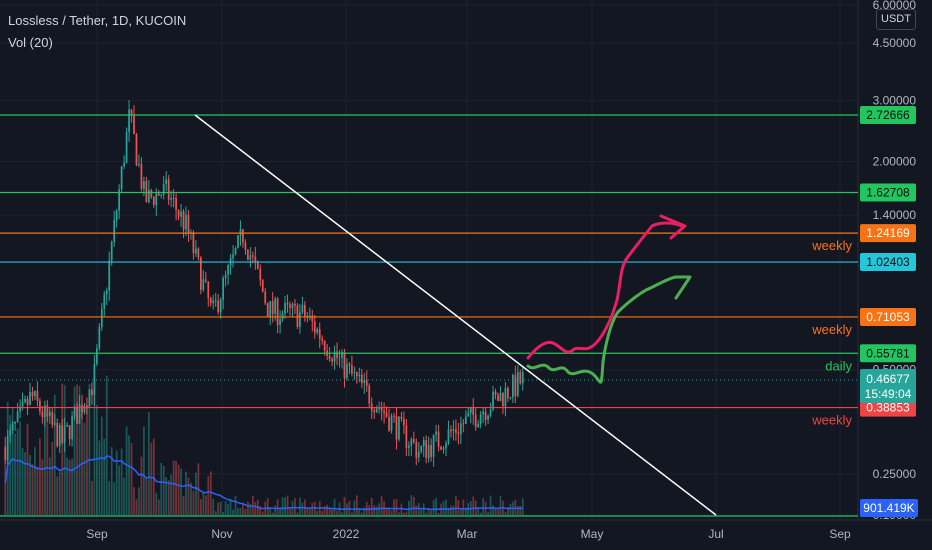 This screenshot has width=932, height=550. Describe the element at coordinates (30, 42) in the screenshot. I see `volume-indicator-label: Vol (20)` at that location.